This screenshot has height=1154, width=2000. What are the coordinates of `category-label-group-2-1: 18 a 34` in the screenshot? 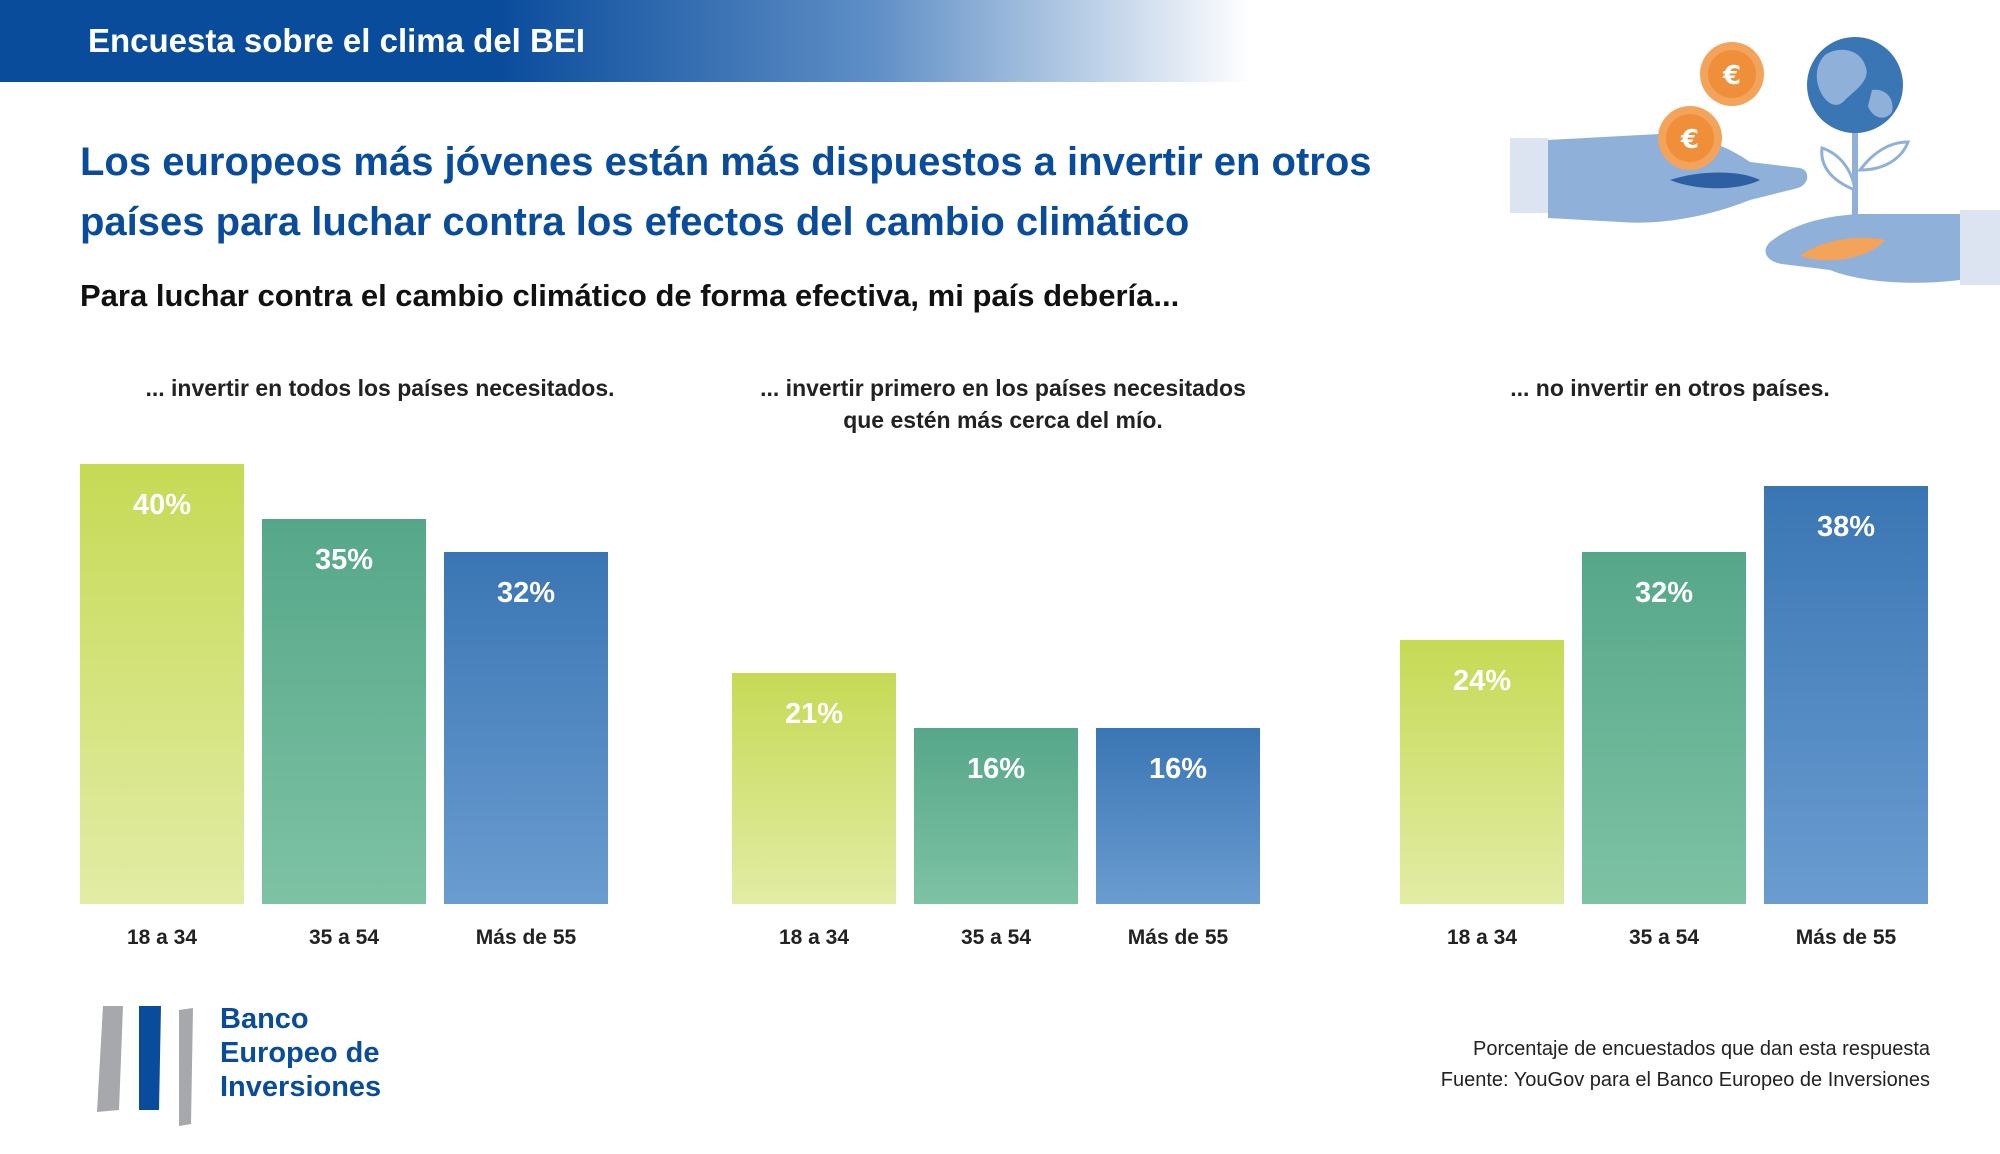 It's located at (814, 937).